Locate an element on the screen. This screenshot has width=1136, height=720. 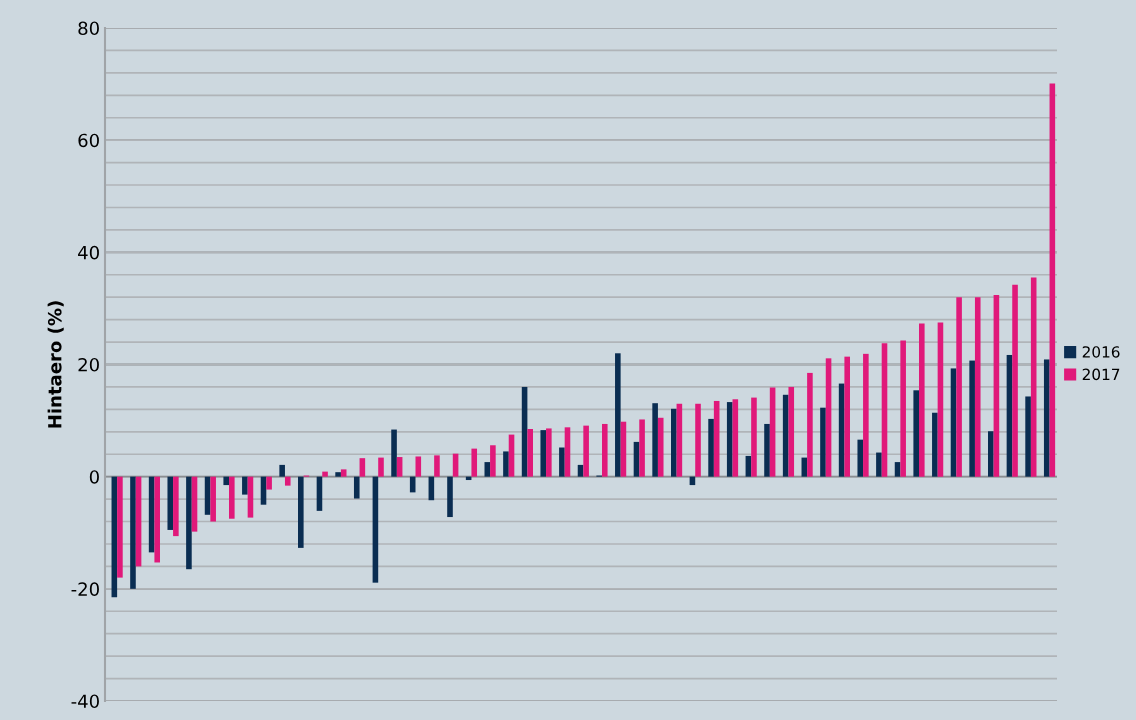
legend-label: 2017 is located at coordinates (1101, 374).